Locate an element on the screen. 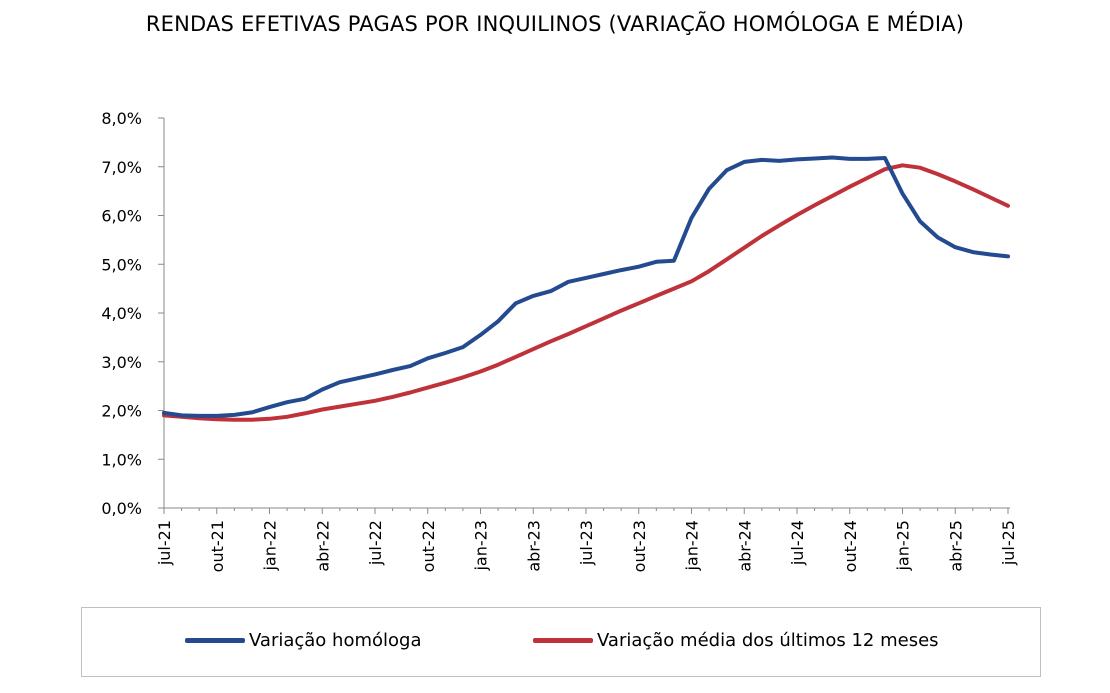 Image resolution: width=1110 pixels, height=693 pixels. legend-label-series-2: Variação média dos últimos 12 meses is located at coordinates (768, 640).